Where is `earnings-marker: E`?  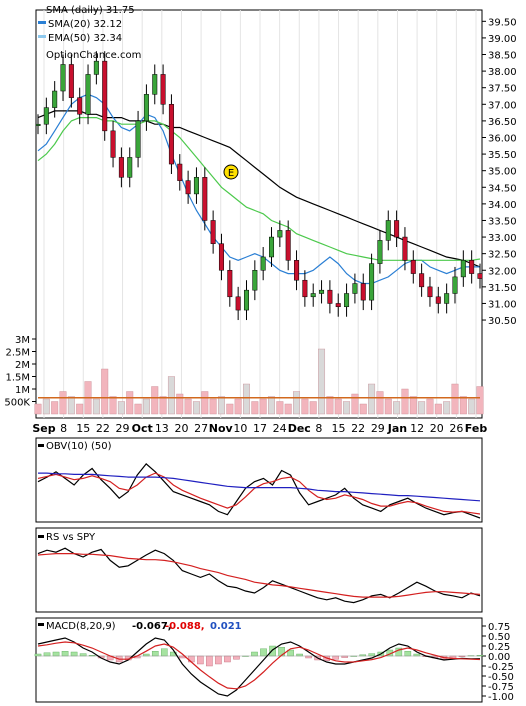 earnings-marker: E is located at coordinates (231, 172).